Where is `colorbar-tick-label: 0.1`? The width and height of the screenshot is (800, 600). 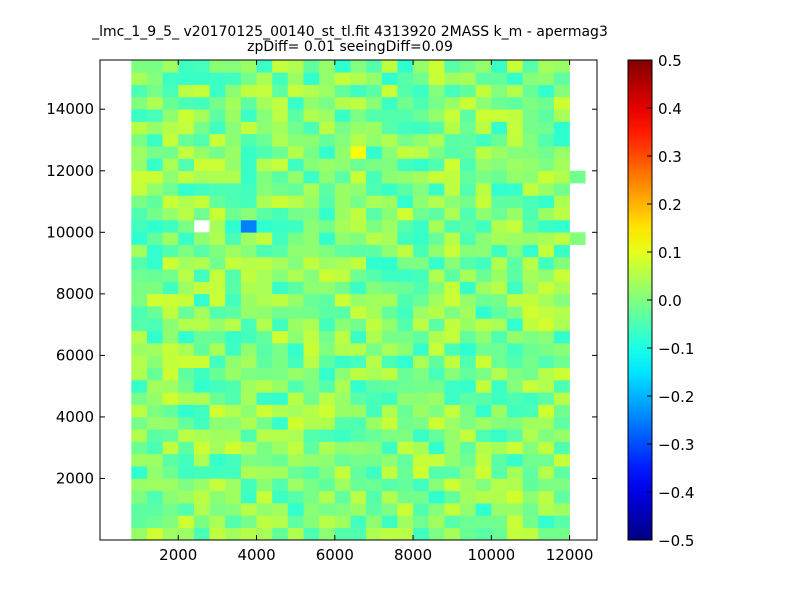 colorbar-tick-label: 0.1 is located at coordinates (670, 253).